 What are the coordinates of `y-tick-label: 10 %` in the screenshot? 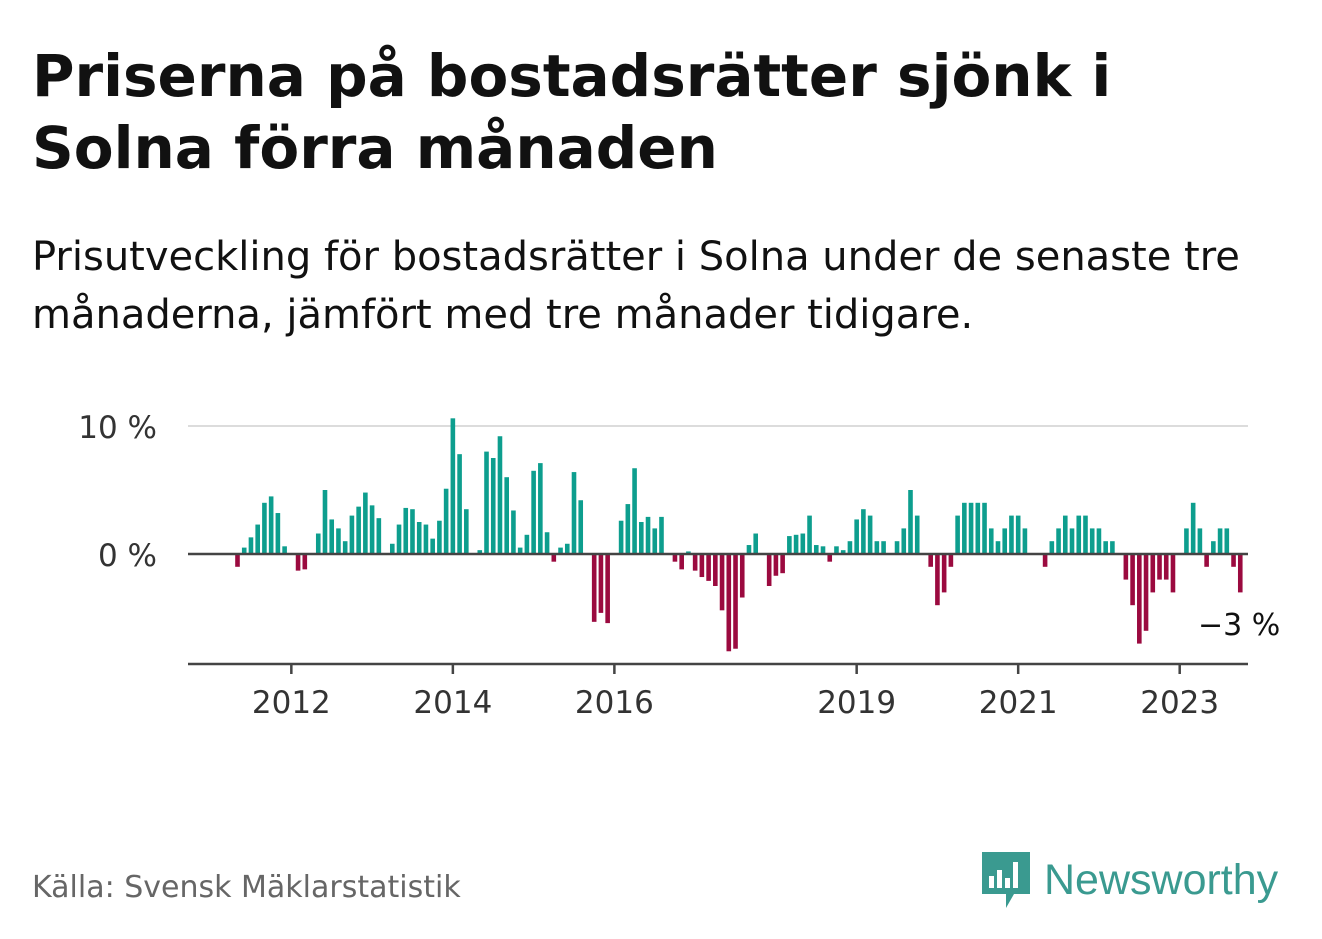 It's located at (117, 428).